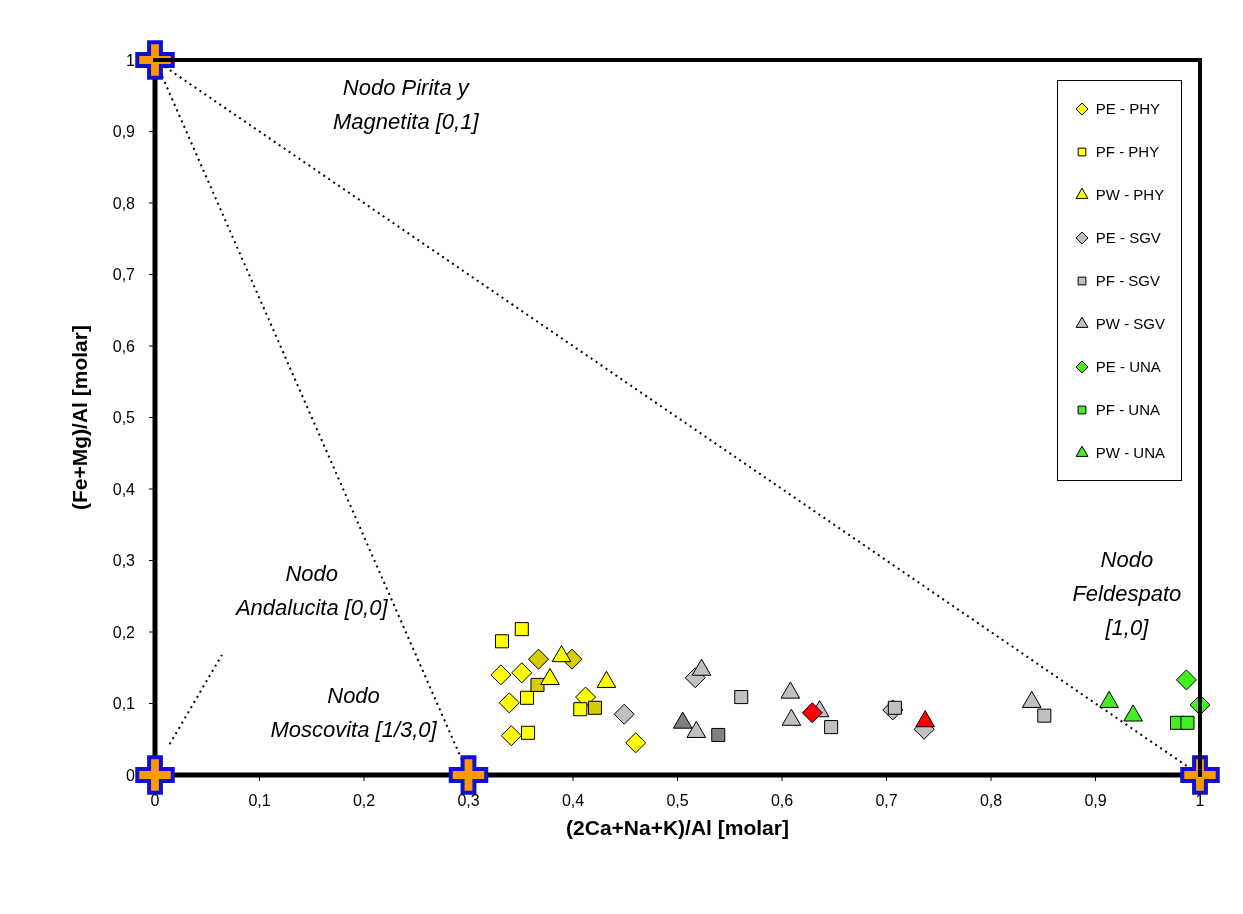  What do you see at coordinates (311, 590) in the screenshot?
I see `annotation: Nodo Andalucita [0,0]` at bounding box center [311, 590].